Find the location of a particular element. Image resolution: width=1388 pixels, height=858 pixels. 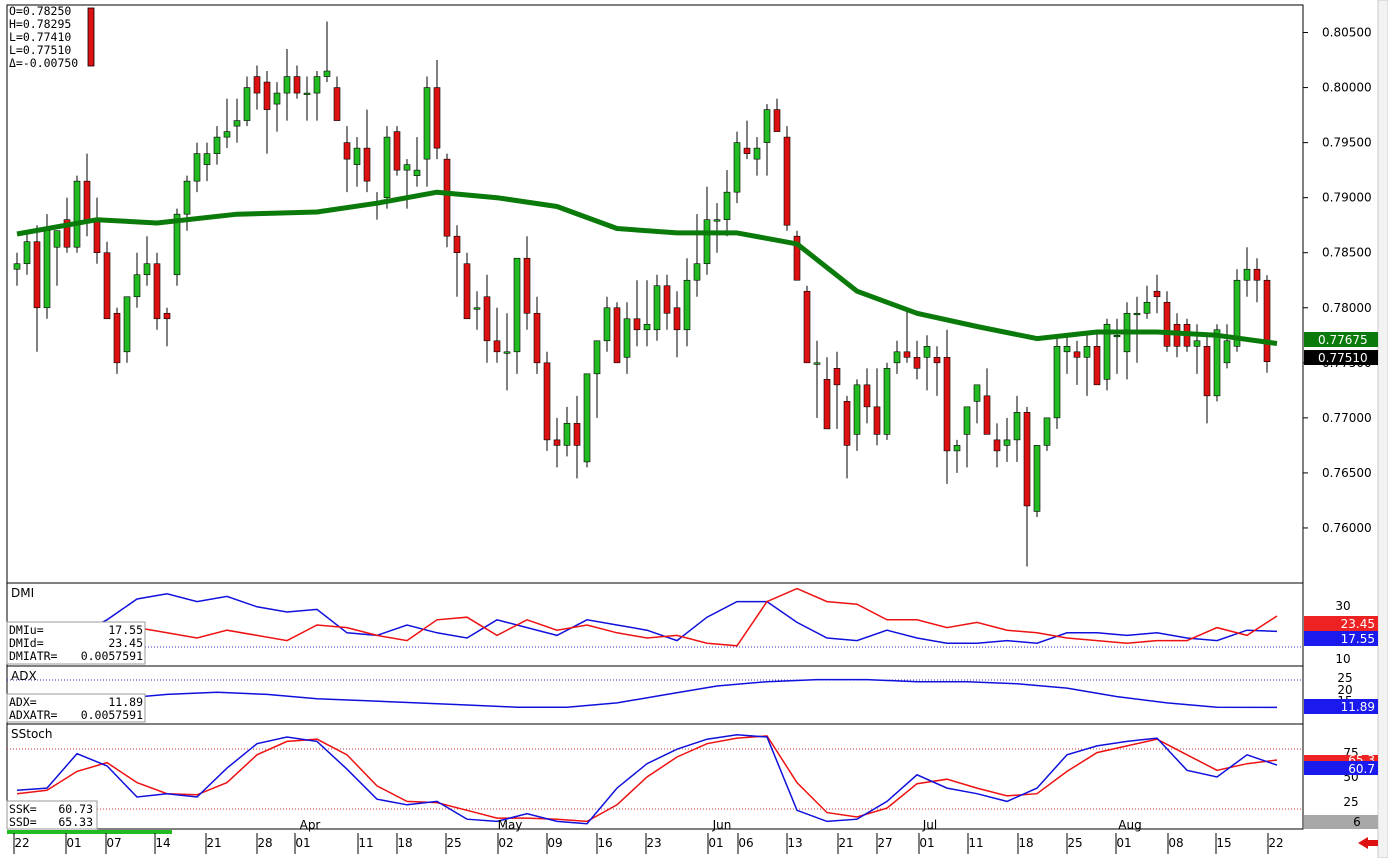

adx-badge is located at coordinates (1341, 706).